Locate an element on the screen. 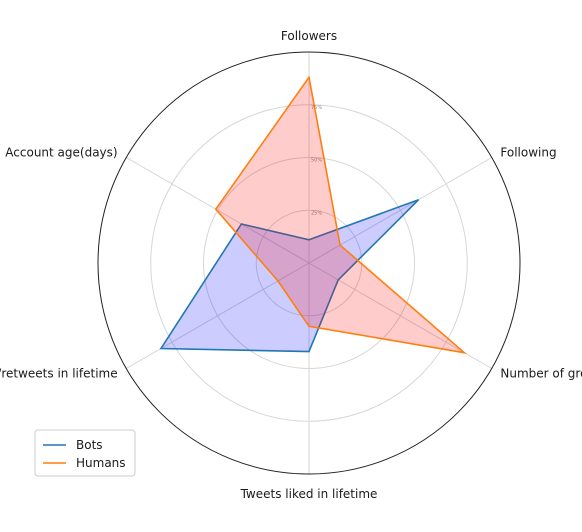 This screenshot has height=532, width=582. axis-label: Following is located at coordinates (528, 153).